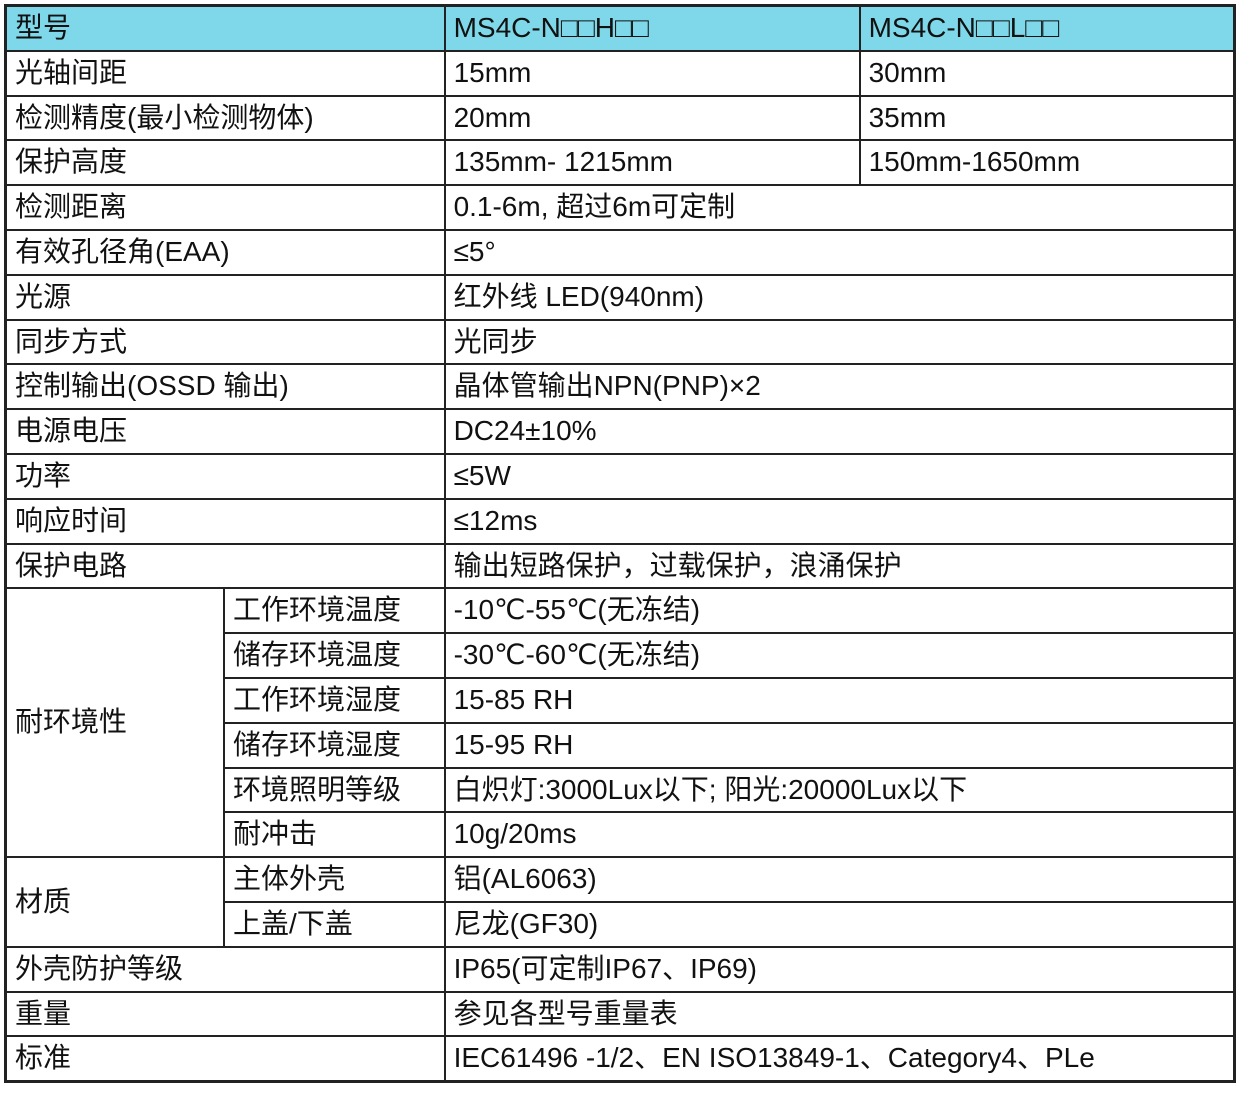  I want to click on spec-label: 控制输出(OSSD 输出), so click(225, 387).